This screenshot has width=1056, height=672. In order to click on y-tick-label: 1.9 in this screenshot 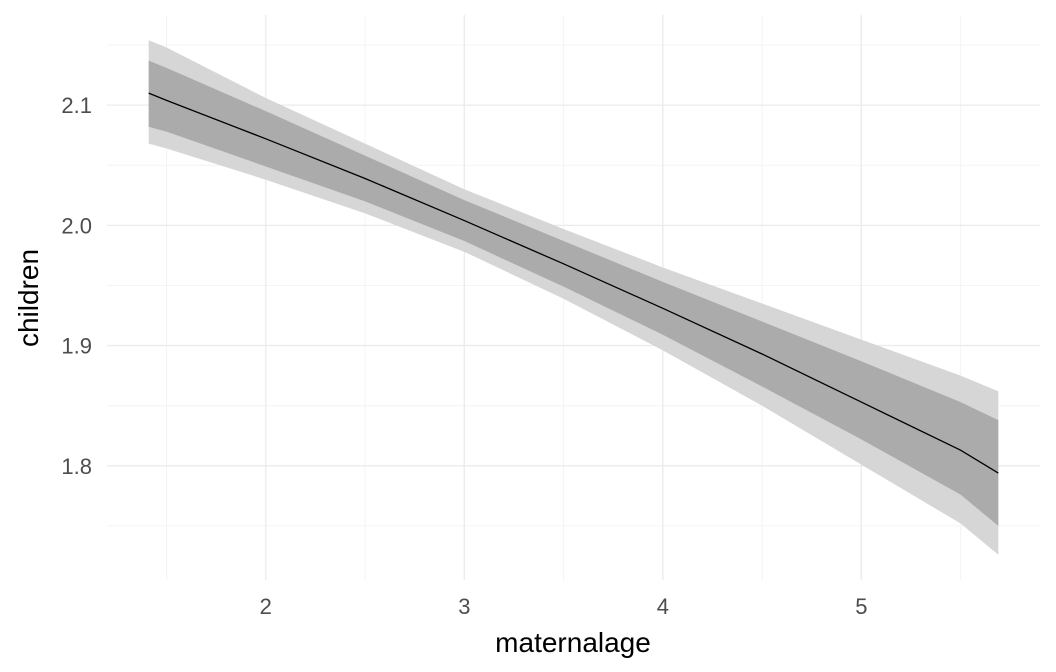, I will do `click(76, 346)`.